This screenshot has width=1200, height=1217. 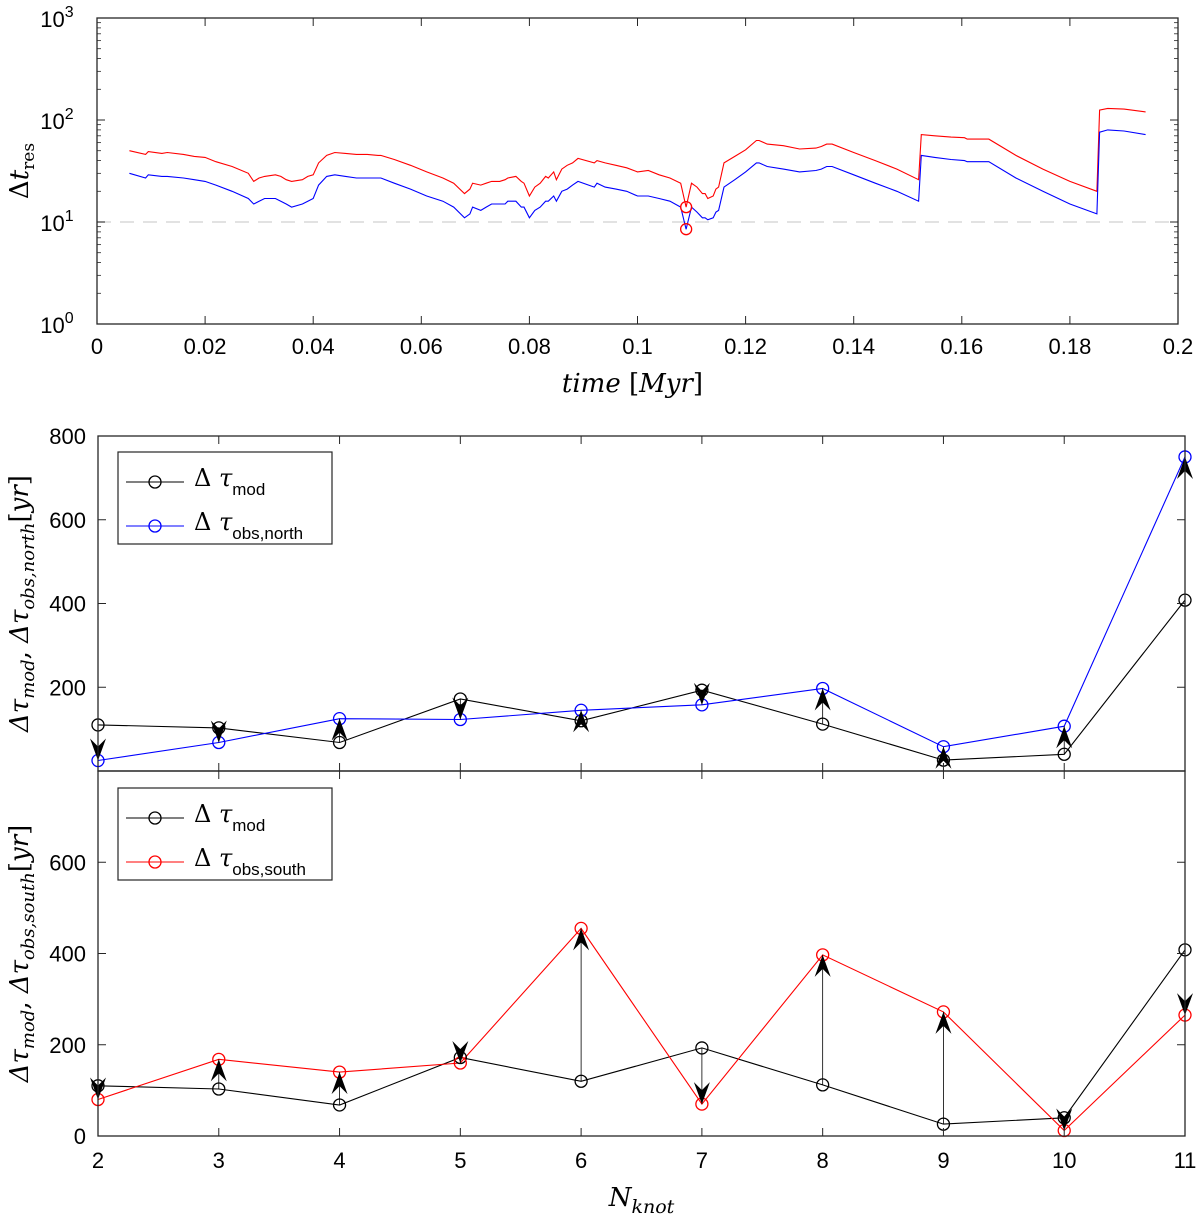 What do you see at coordinates (248, 825) in the screenshot?
I see `legend-sub: mod` at bounding box center [248, 825].